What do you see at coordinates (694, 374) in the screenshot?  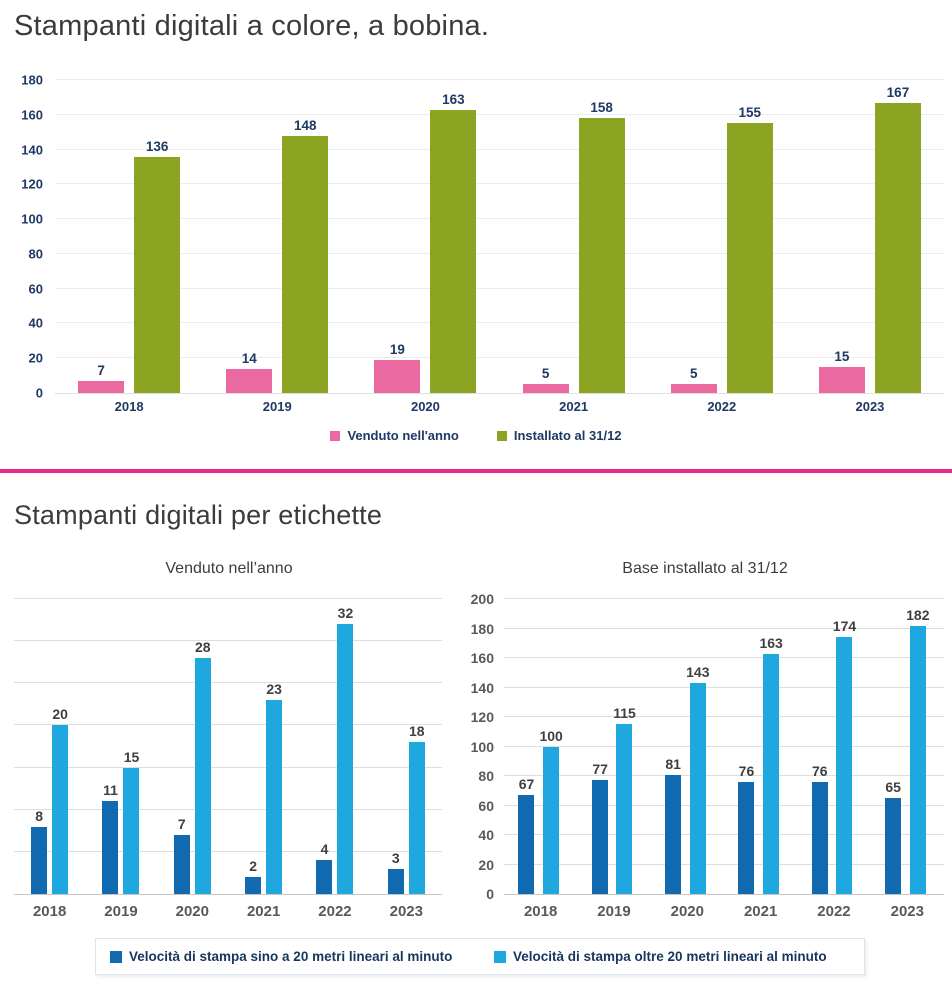 I see `bar-value-label: 5` at bounding box center [694, 374].